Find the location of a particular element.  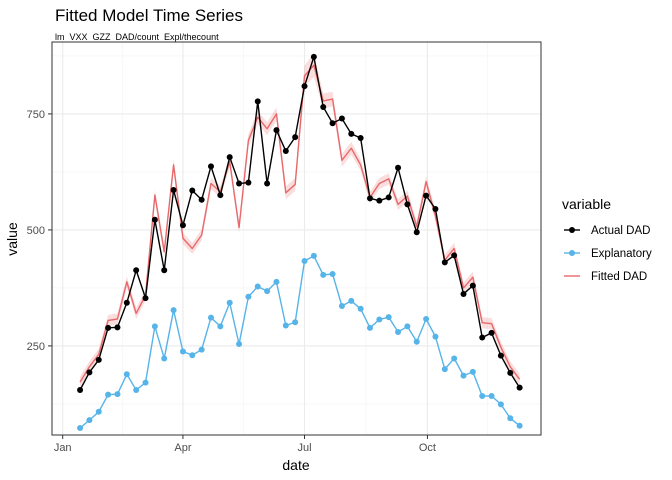

x-tick-label: Oct is located at coordinates (427, 448).